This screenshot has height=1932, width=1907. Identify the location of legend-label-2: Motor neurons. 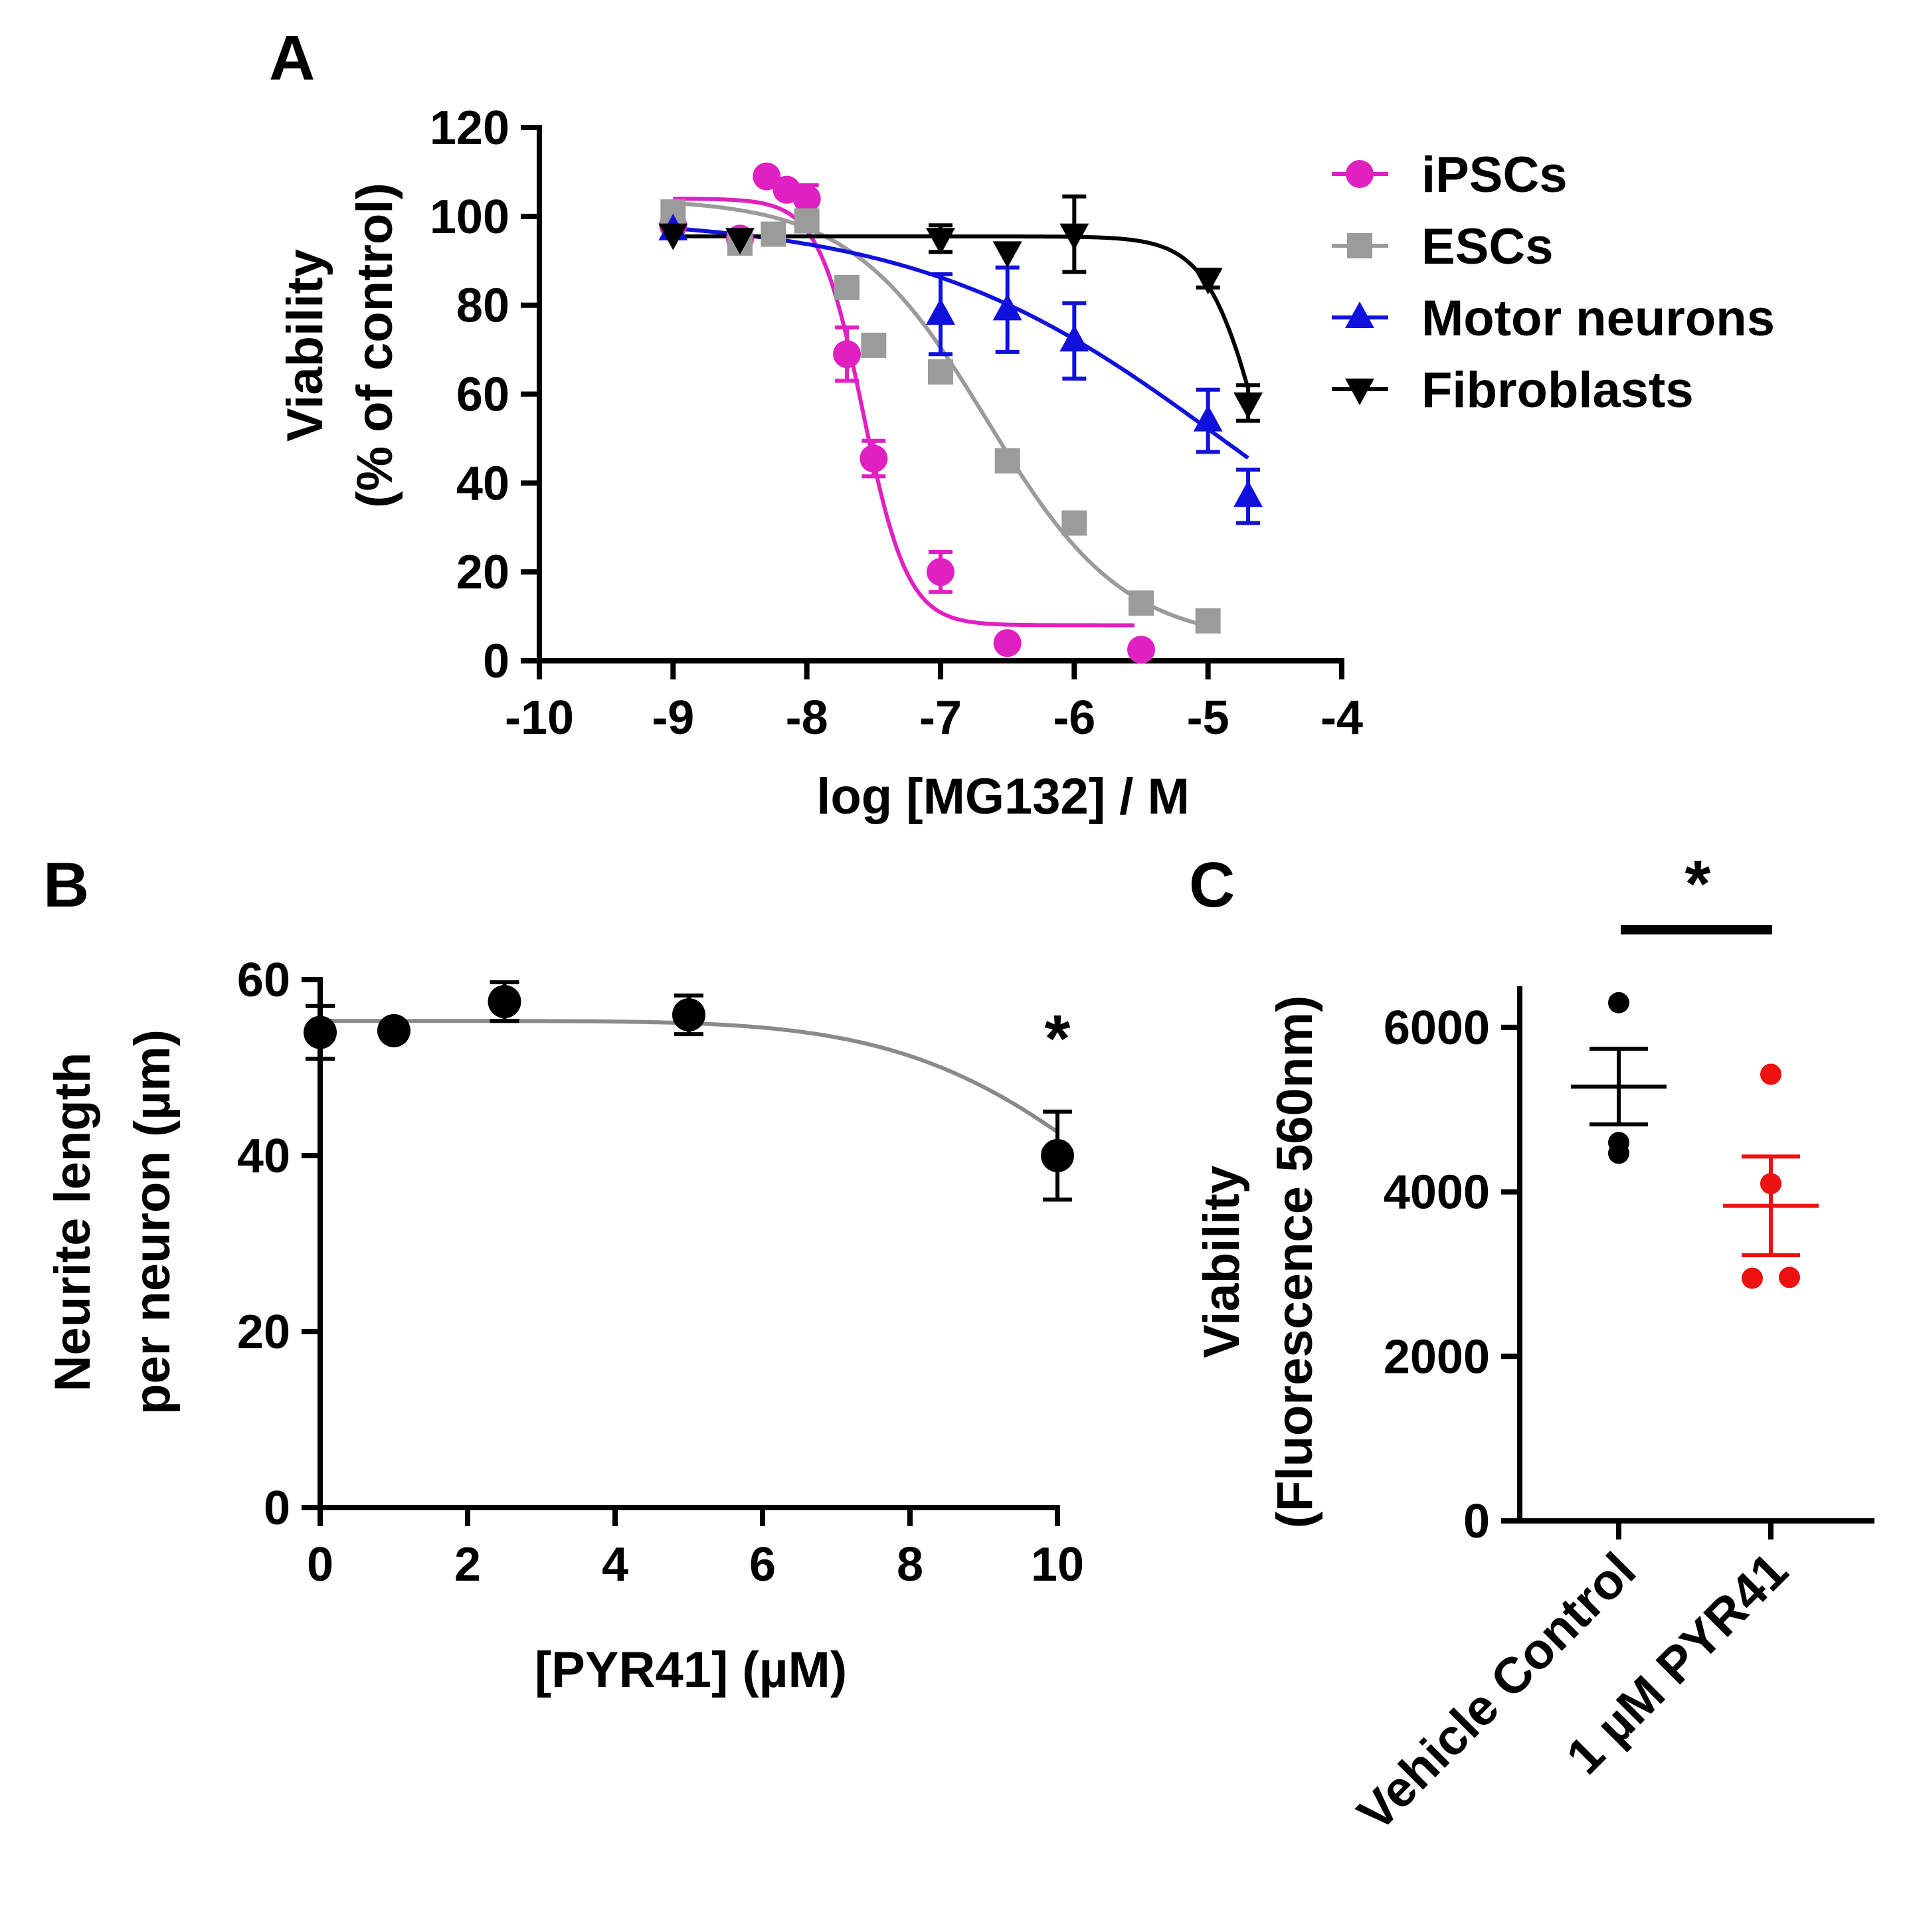
(1598, 318).